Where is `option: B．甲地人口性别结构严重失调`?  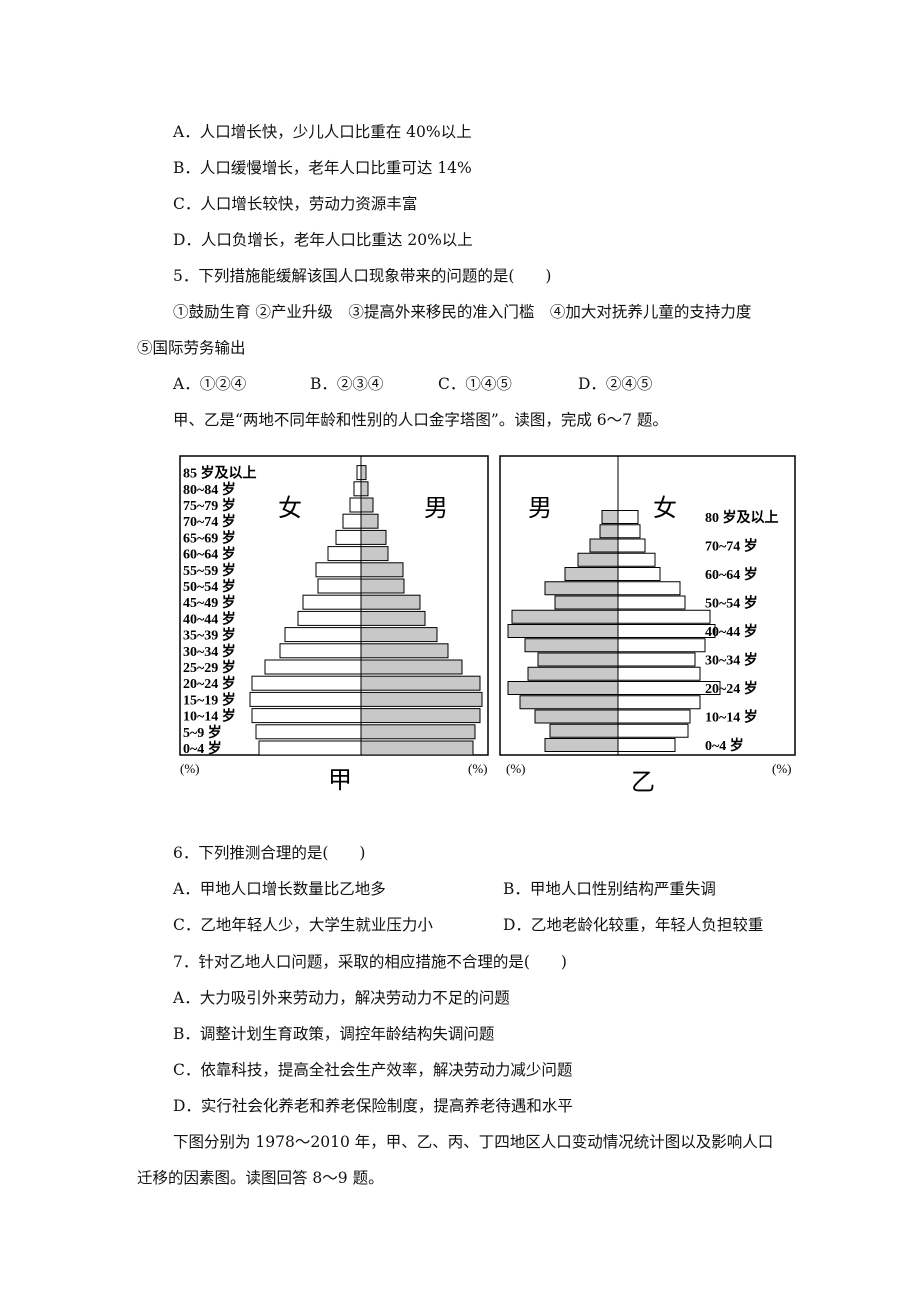
option: B．甲地人口性别结构严重失调 is located at coordinates (609, 889).